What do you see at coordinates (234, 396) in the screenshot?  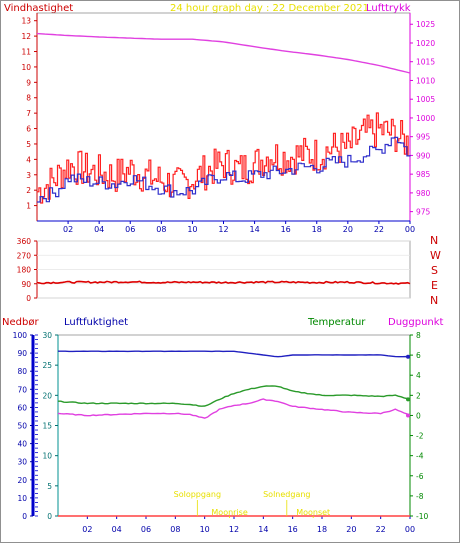 I see `temperature-series-line` at bounding box center [234, 396].